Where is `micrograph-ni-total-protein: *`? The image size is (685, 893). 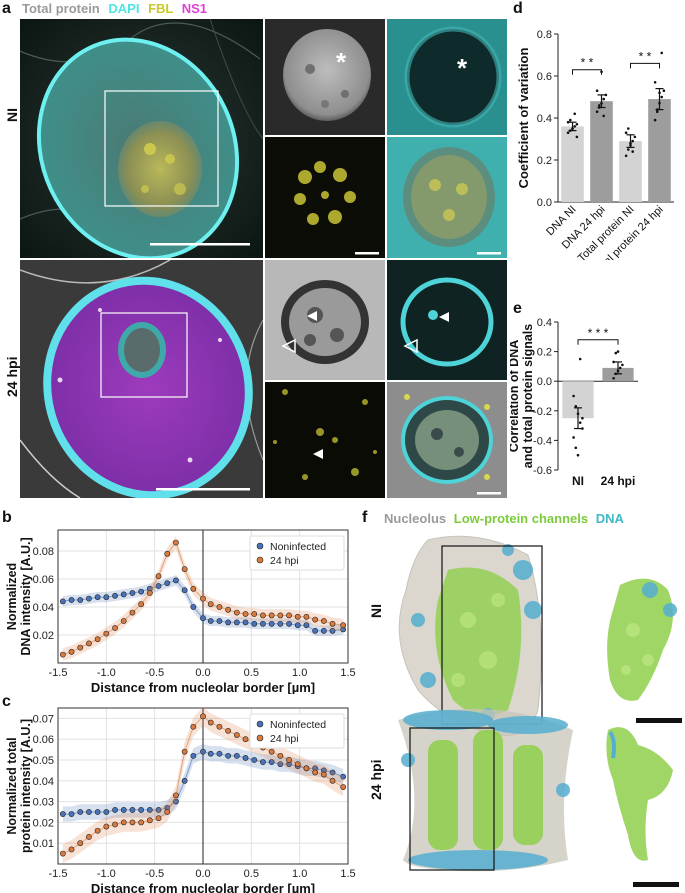 micrograph-ni-total-protein: * is located at coordinates (325, 77).